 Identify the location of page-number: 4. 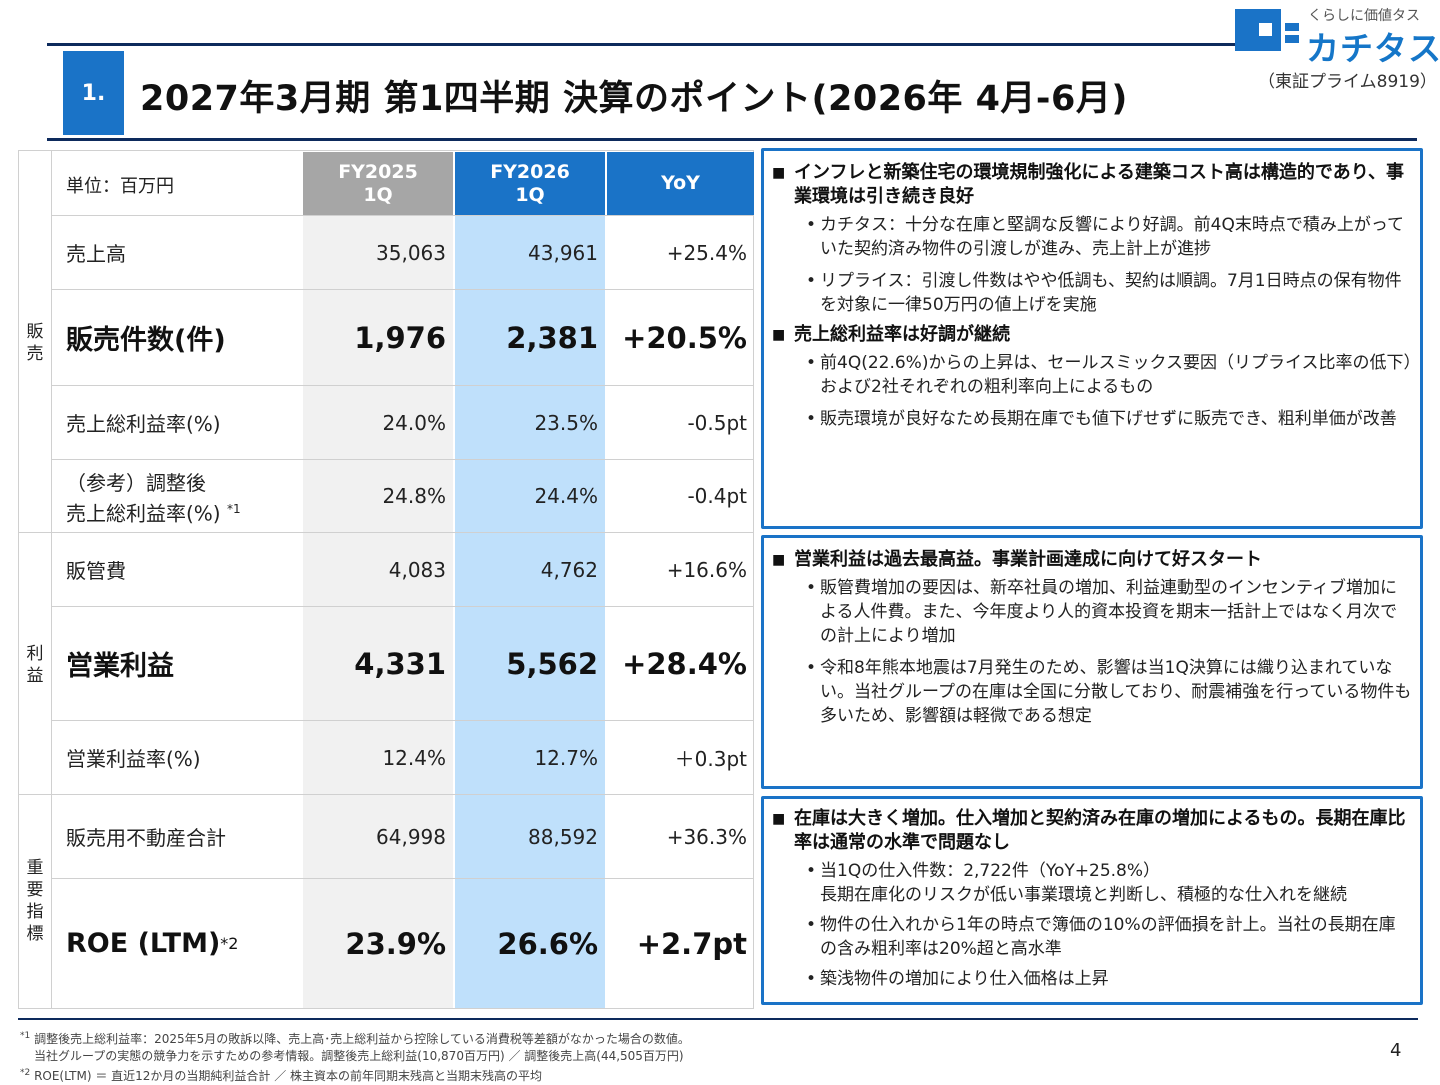
(1396, 1050).